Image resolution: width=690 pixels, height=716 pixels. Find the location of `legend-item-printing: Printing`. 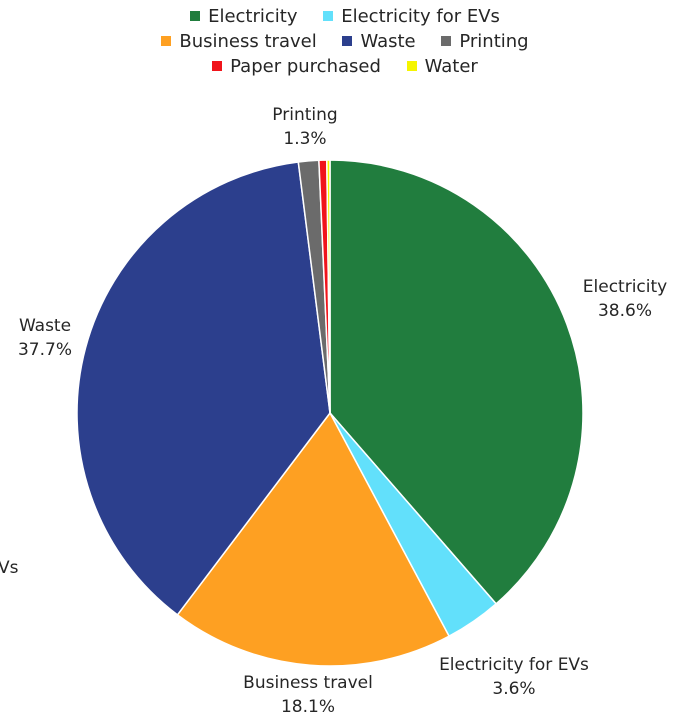

legend-item-printing: Printing is located at coordinates (485, 41).